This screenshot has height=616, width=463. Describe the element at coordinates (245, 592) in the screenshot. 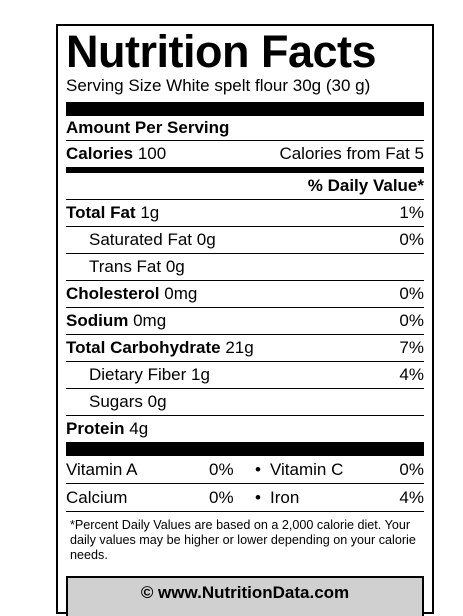

I see `copyright-link: © www.NutritionData.com` at that location.